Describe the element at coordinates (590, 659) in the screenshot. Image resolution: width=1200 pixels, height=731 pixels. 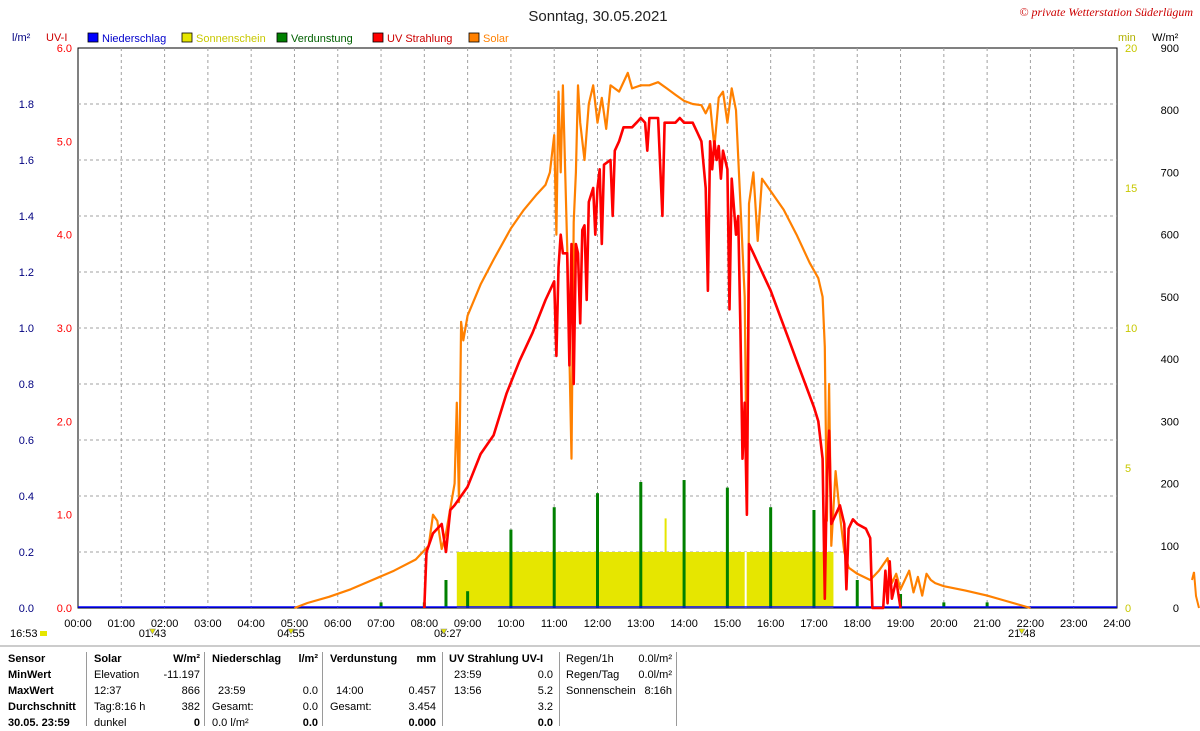
I see `extra-label: Regen/1h` at that location.